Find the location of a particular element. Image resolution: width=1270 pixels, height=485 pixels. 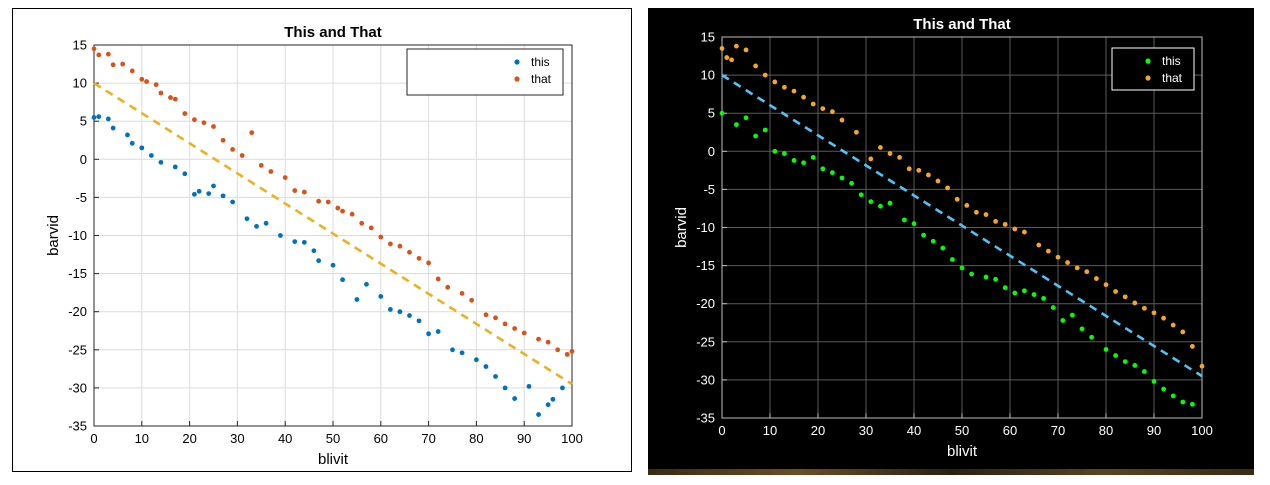

desktop-strip is located at coordinates (951, 472).